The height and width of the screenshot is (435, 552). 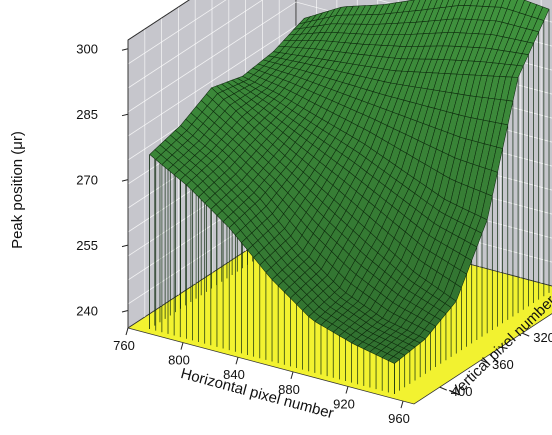 What do you see at coordinates (179, 360) in the screenshot?
I see `x-tick-label: 800` at bounding box center [179, 360].